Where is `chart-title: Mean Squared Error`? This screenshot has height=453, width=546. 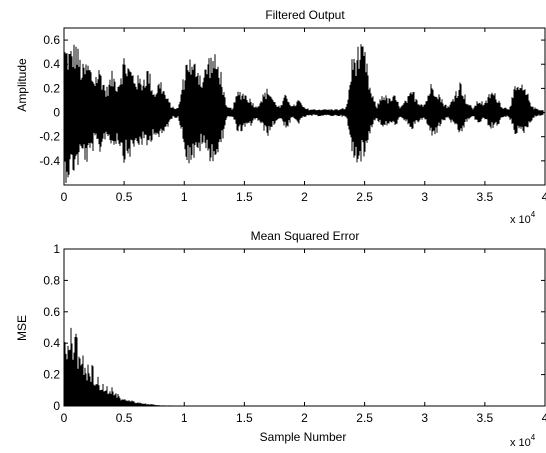
chart-title: Mean Squared Error is located at coordinates (305, 236).